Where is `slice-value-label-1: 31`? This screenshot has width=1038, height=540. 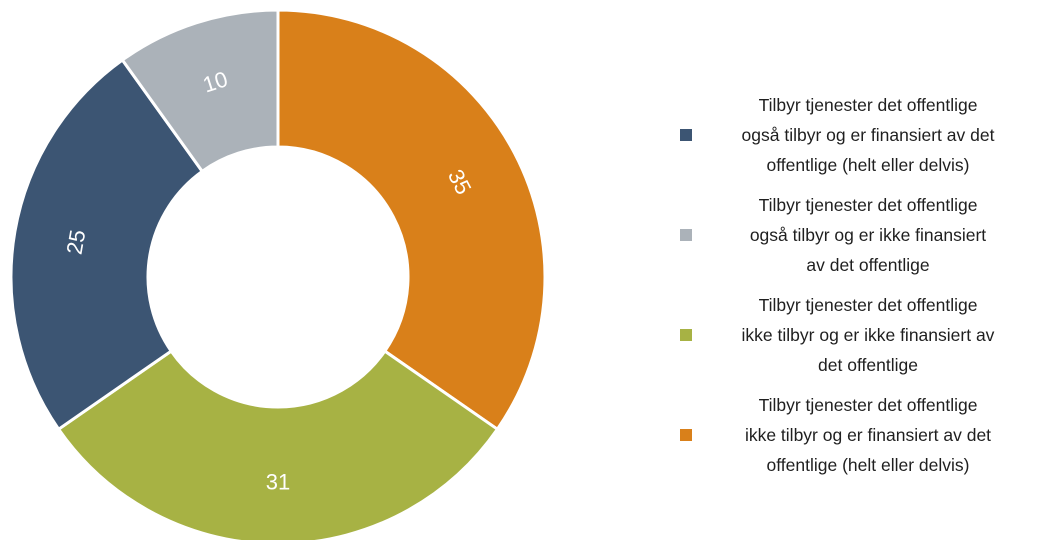
slice-value-label-1: 31 is located at coordinates (278, 482).